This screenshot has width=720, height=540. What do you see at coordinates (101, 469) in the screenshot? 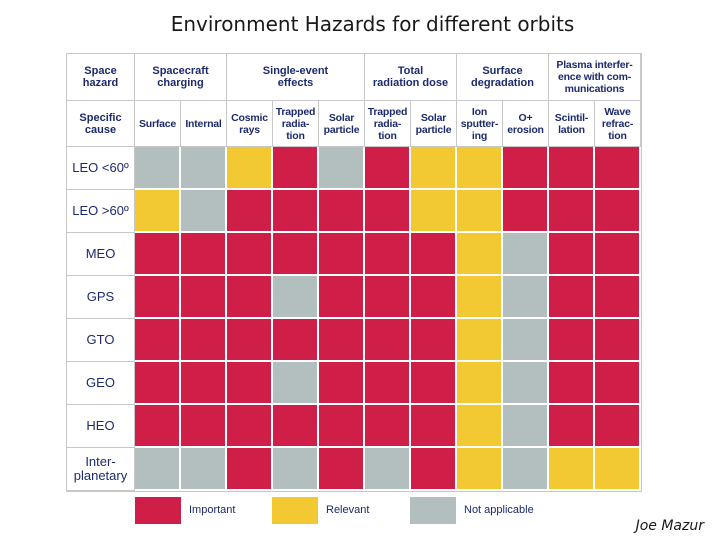
I see `orbit-label: Inter- planetary` at bounding box center [101, 469].